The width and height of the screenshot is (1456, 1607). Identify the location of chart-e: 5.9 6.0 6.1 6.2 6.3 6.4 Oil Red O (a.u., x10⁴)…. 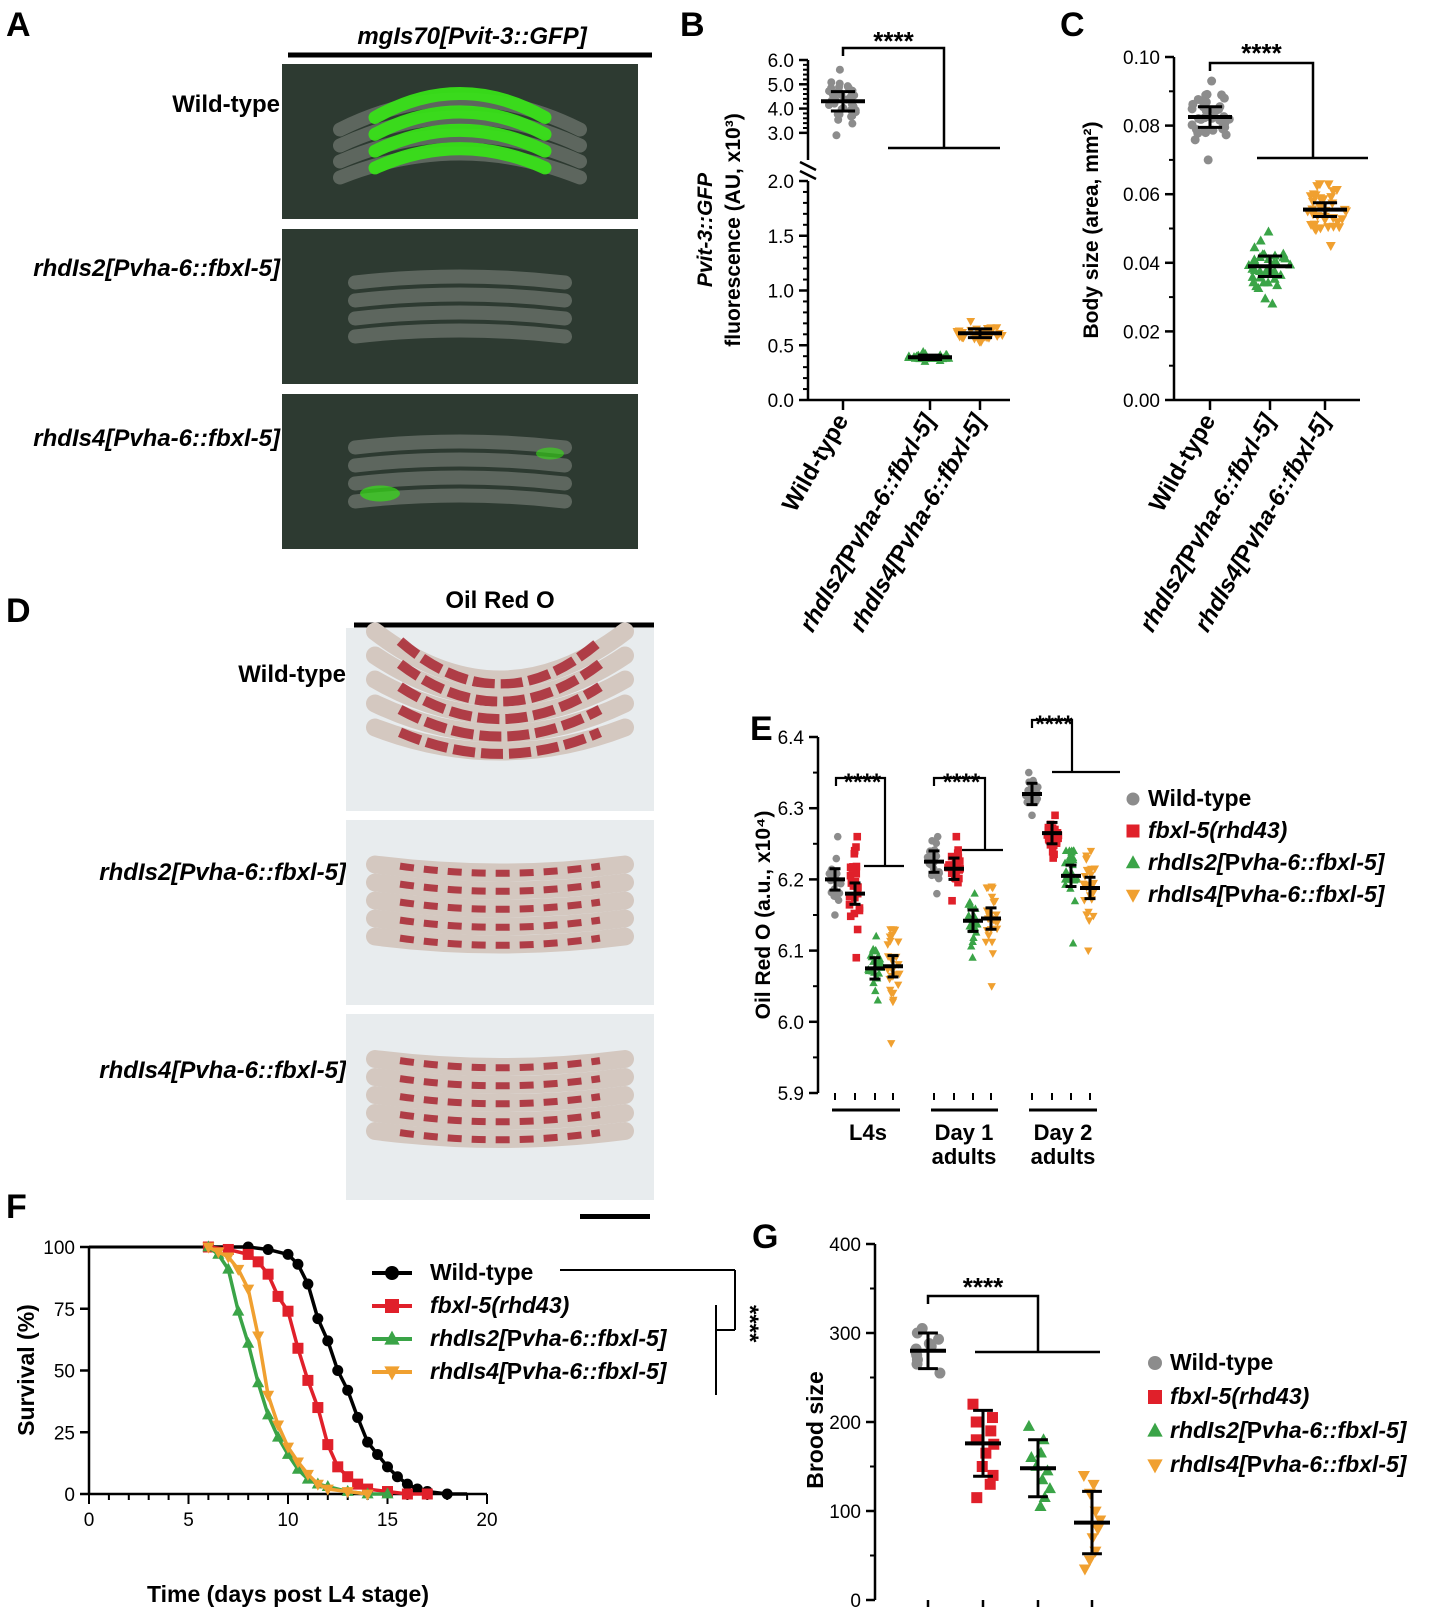
(1069, 940).